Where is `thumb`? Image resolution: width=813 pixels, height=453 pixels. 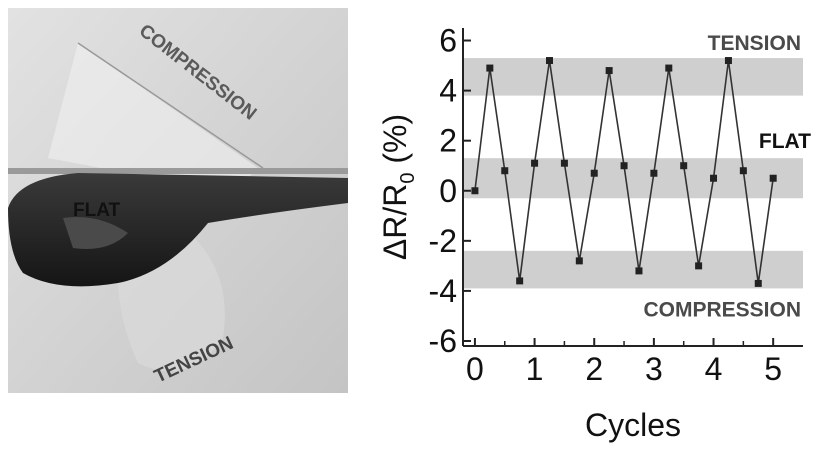
thumb is located at coordinates (95, 233).